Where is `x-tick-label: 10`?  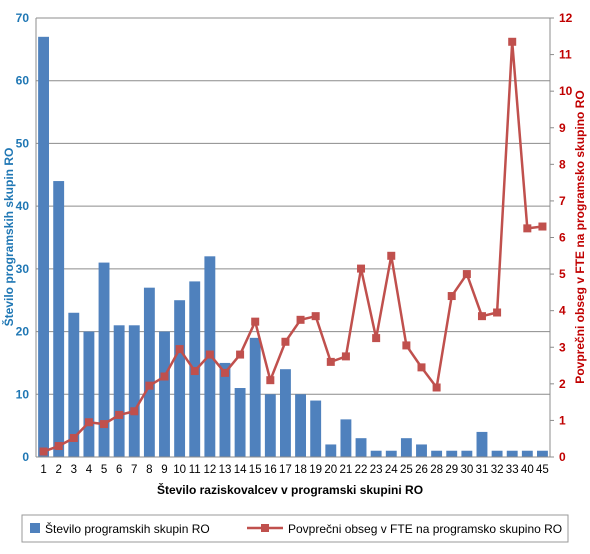 x-tick-label: 10 is located at coordinates (179, 470).